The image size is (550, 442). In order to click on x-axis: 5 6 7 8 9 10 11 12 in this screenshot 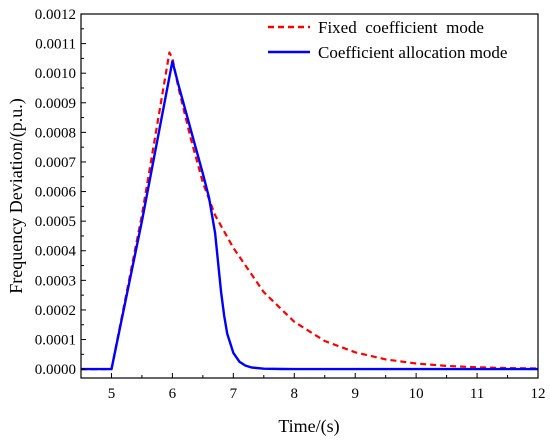, I will do `click(313, 387)`.